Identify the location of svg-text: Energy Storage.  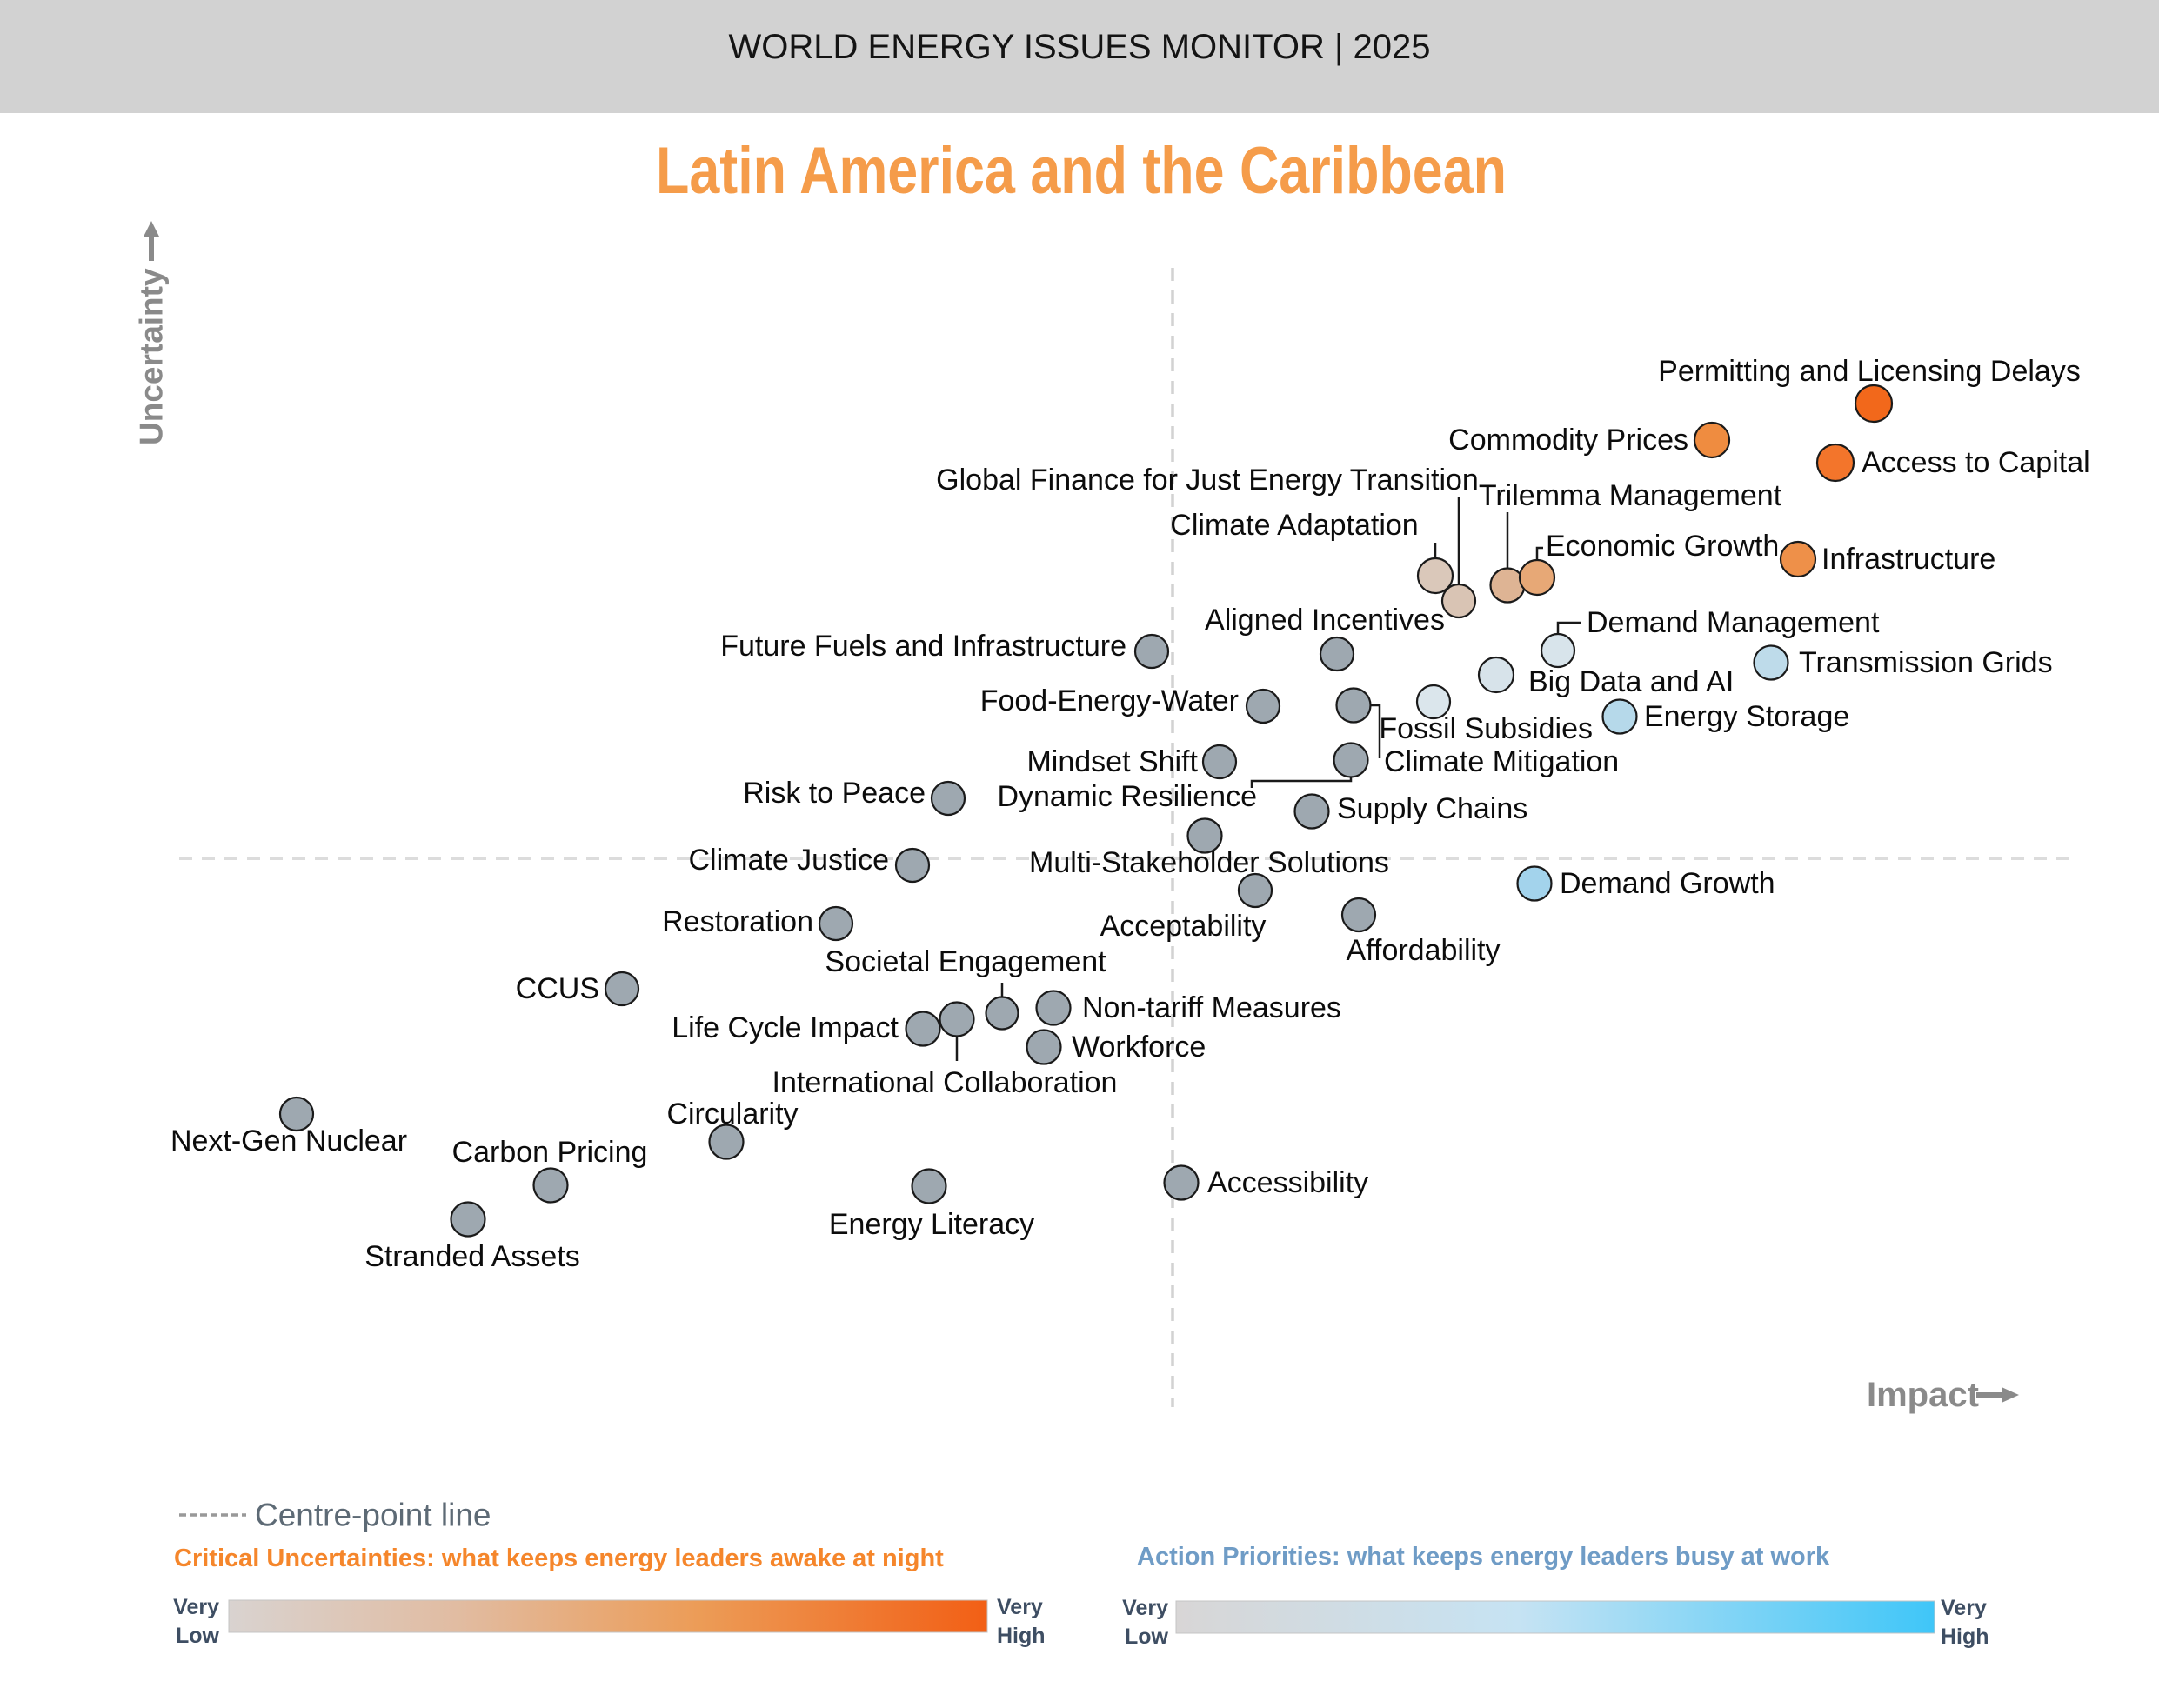
(1746, 716).